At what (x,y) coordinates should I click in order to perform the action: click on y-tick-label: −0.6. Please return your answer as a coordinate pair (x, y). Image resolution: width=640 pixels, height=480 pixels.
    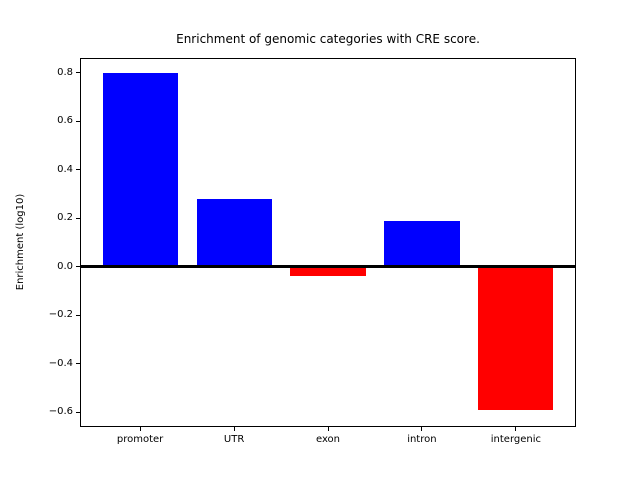
    Looking at the image, I should click on (60, 412).